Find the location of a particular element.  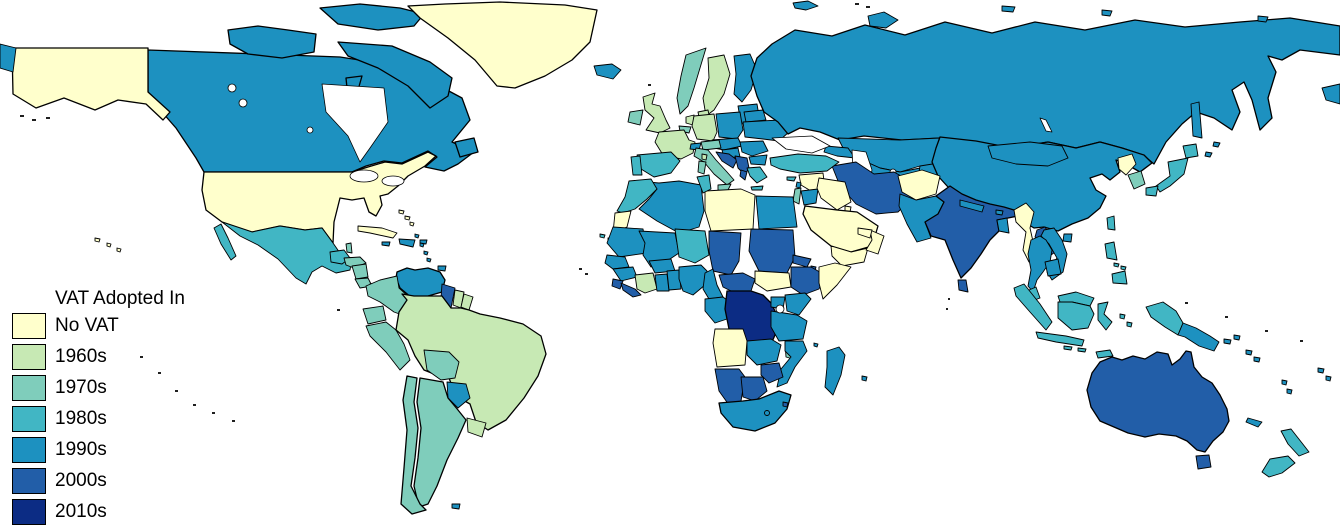

region-uae-qatar is located at coordinates (865, 233).